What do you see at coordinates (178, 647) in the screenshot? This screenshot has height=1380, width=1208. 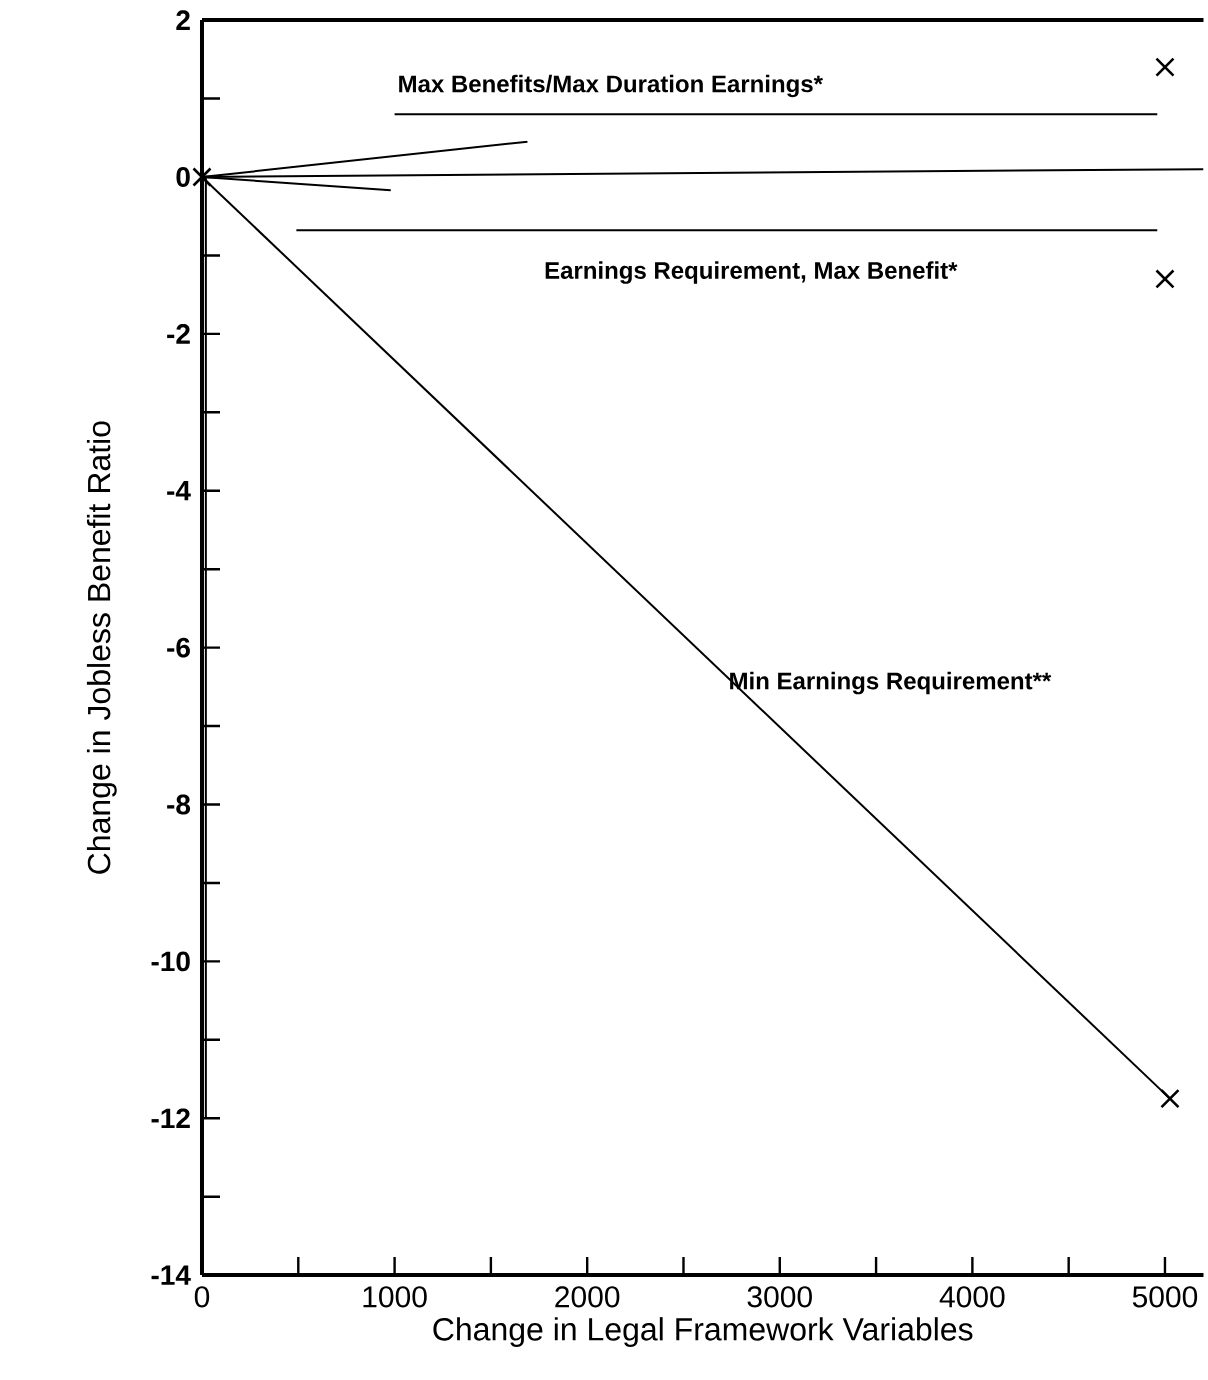 I see `y-tick-label: -6` at bounding box center [178, 647].